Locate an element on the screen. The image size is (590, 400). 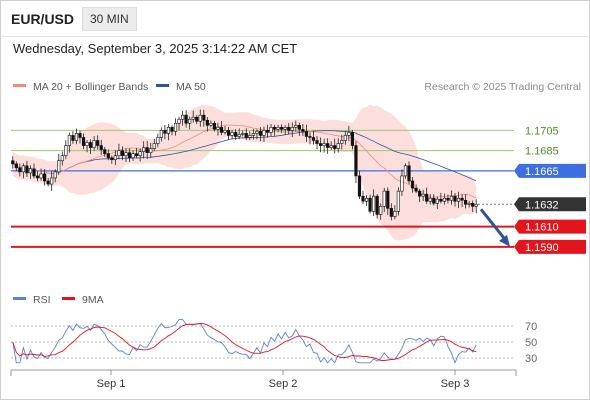
x-tick-label: Sep 1 is located at coordinates (111, 384).